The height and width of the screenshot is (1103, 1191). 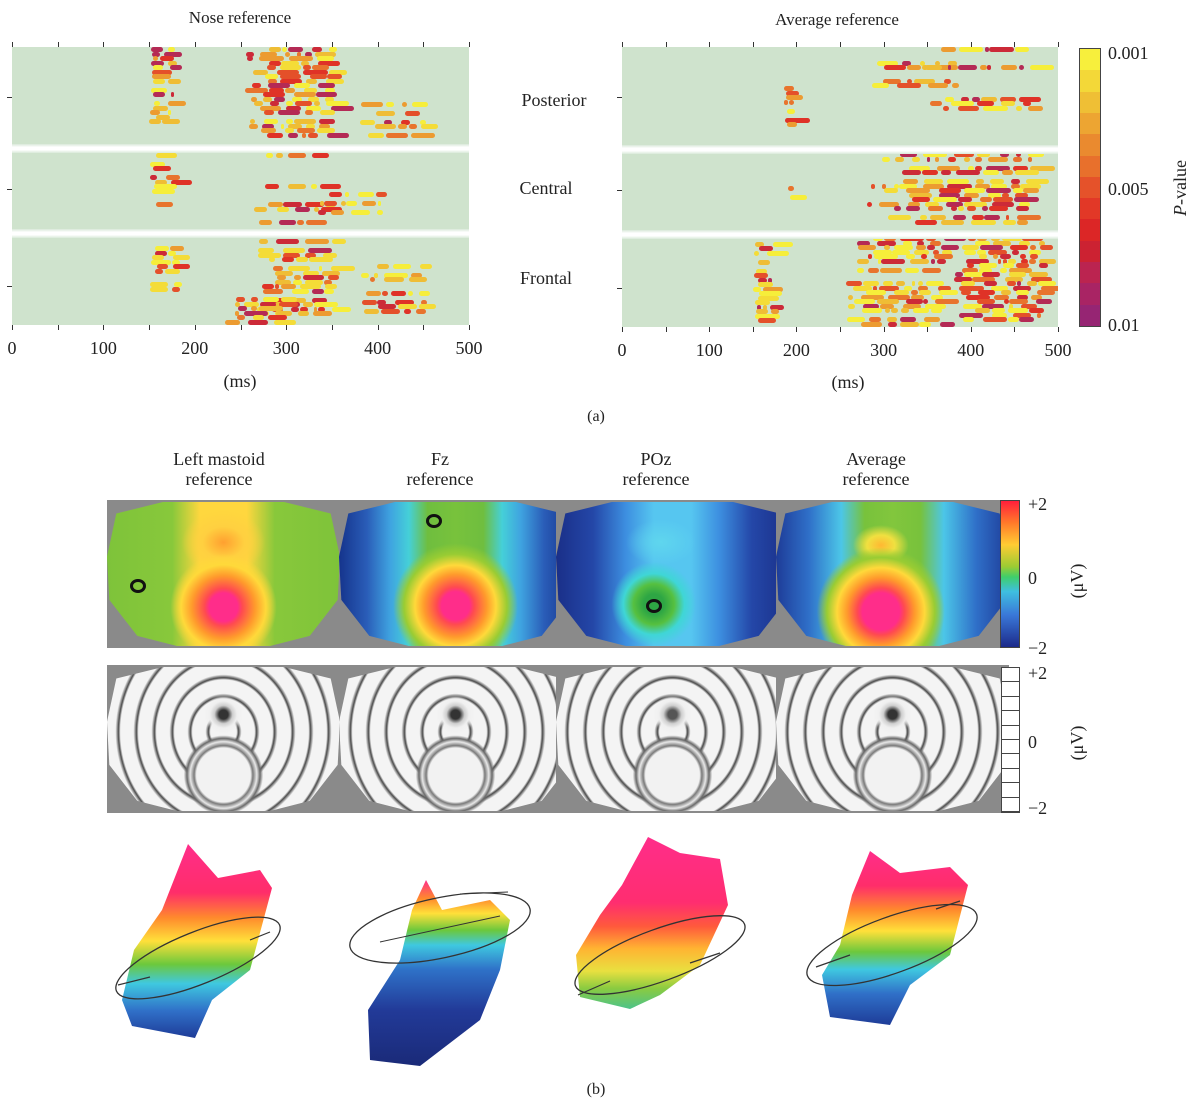 I want to click on topomap-gray-fz, so click(x=455, y=739).